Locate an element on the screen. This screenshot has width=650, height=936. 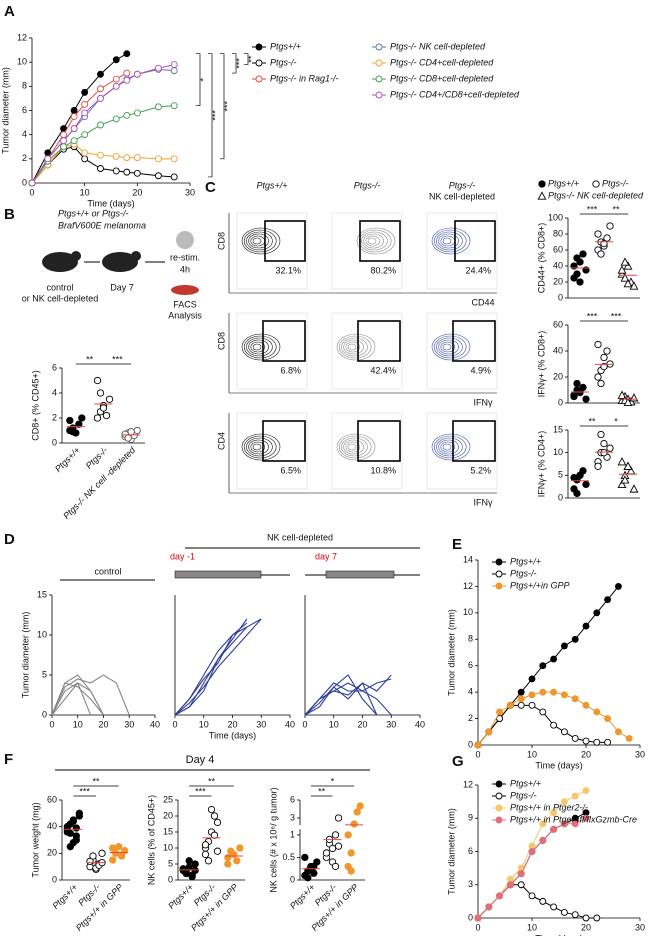
y-tick-label: 0.5 is located at coordinates (288, 857).